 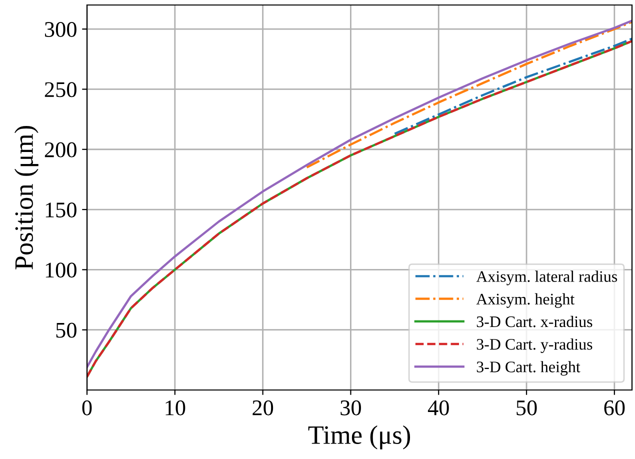 I want to click on legend-label: 3-D Cart. y-radius, so click(x=534, y=346).